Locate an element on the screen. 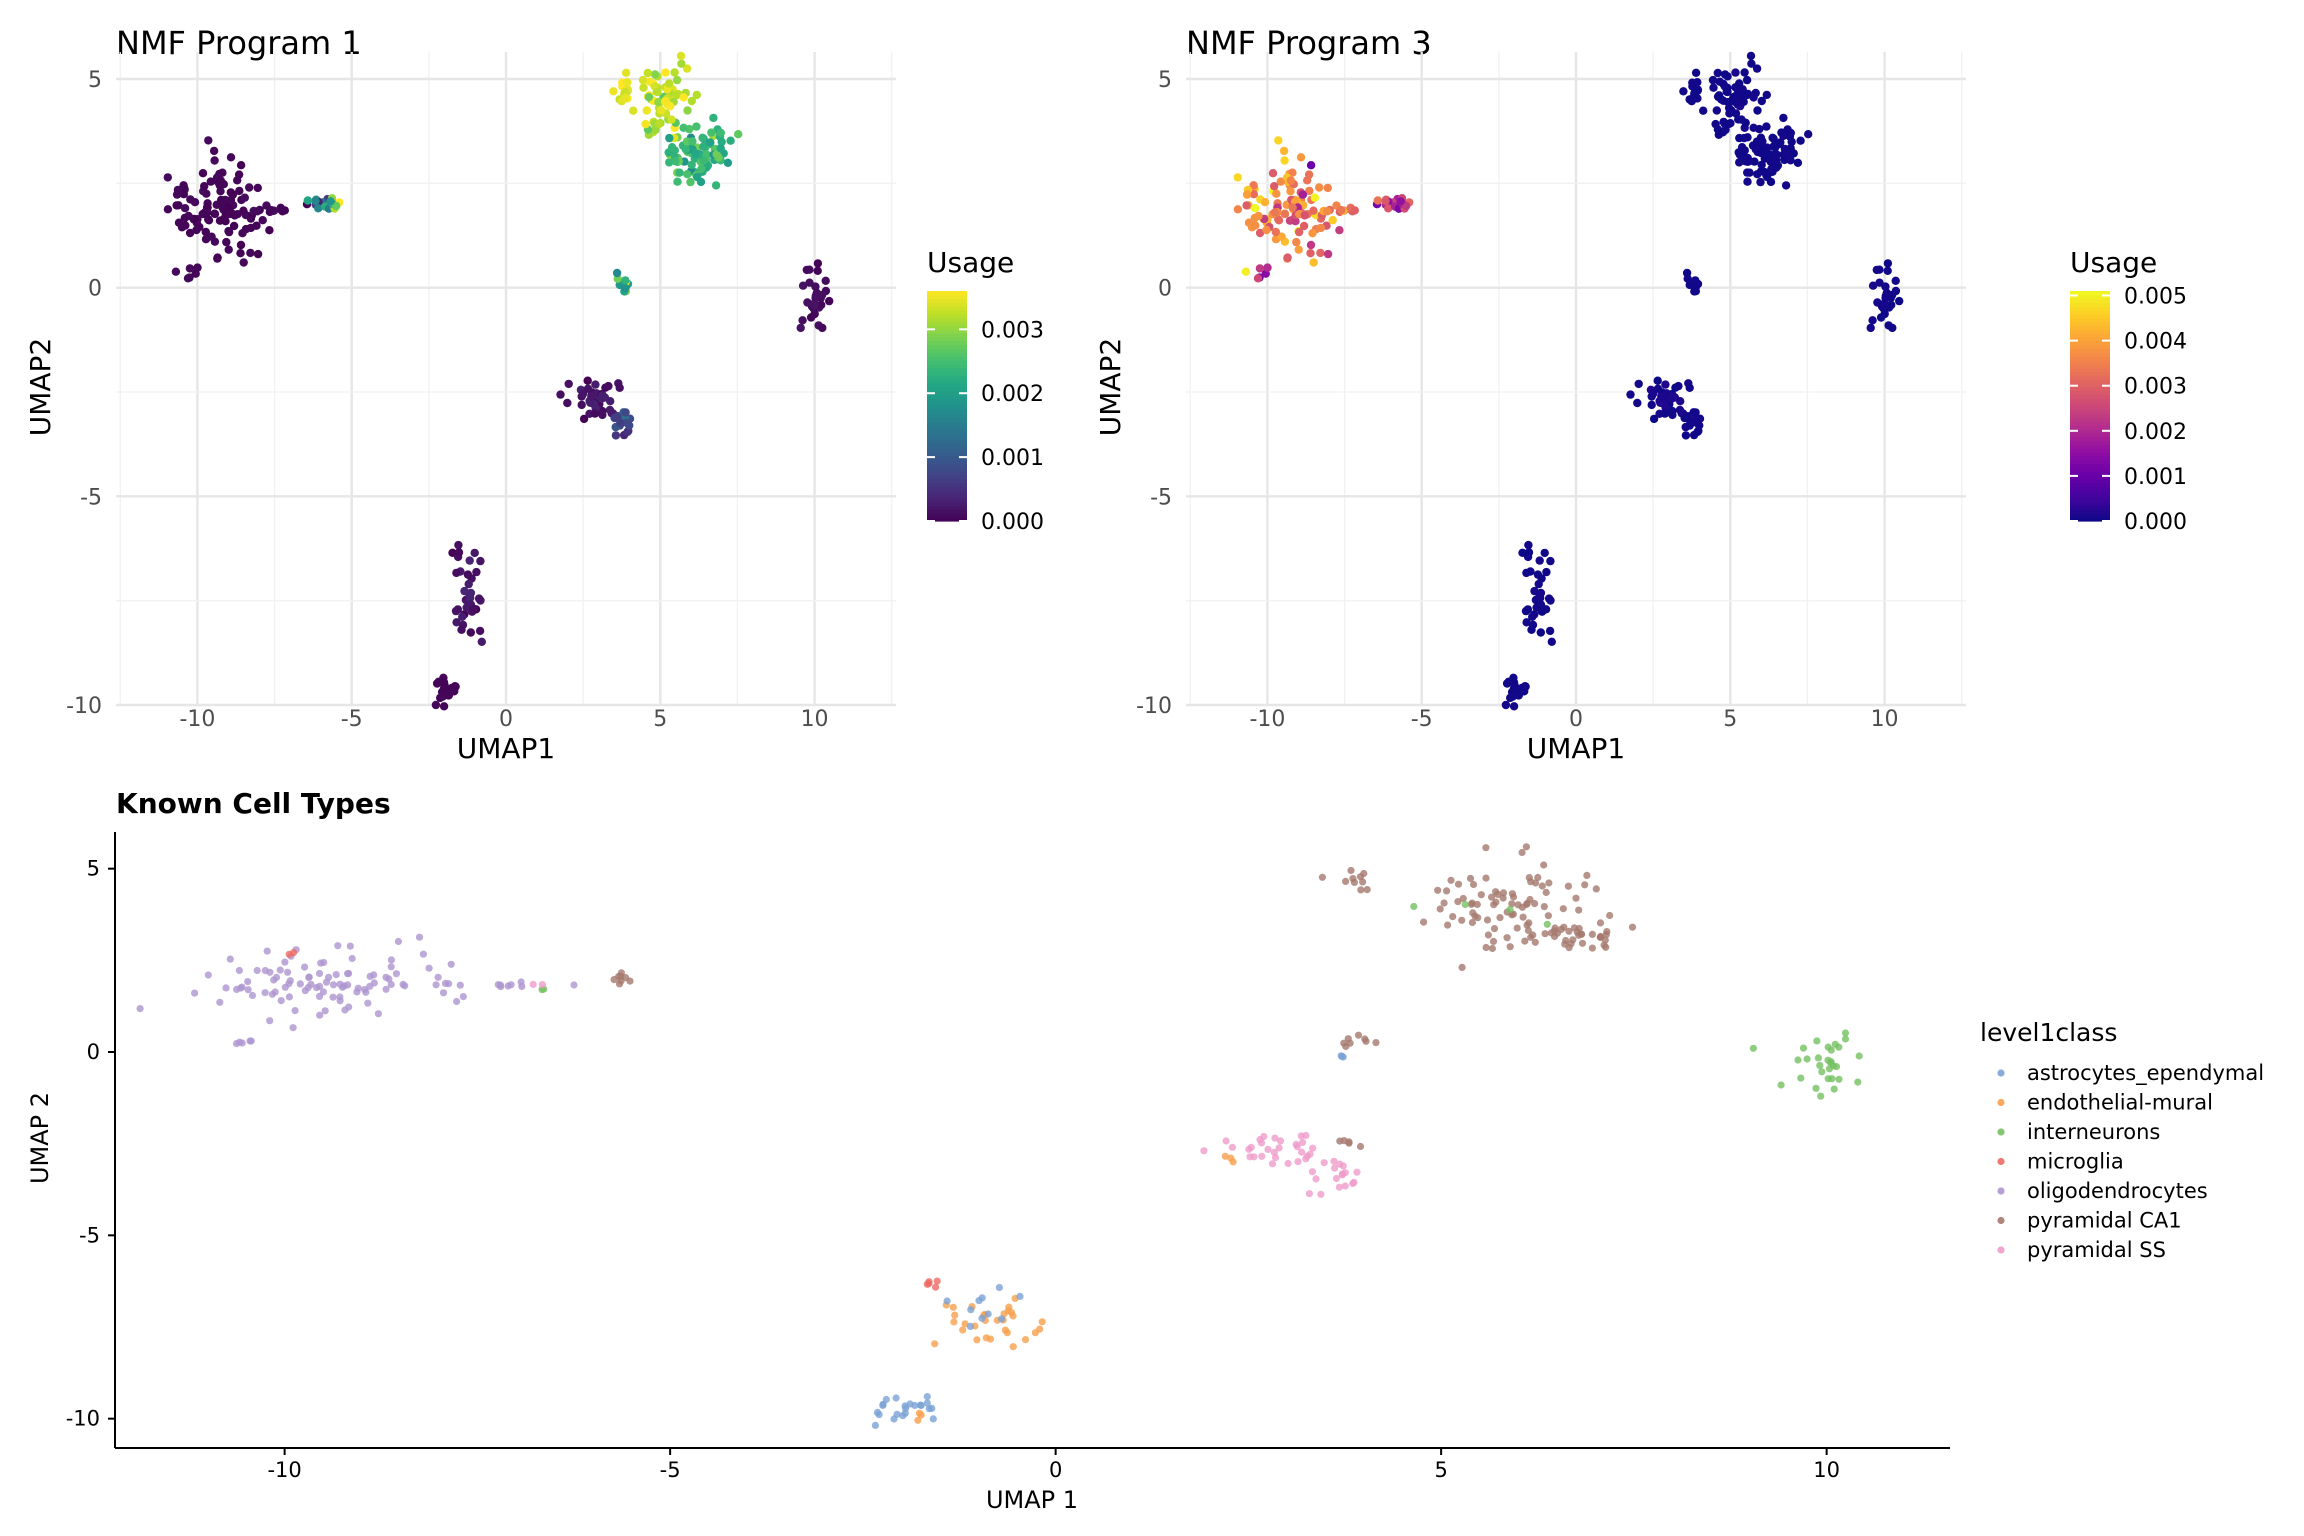 The image size is (2304, 1536). panel-3-y-ticks: -10 -5 0 5 is located at coordinates (90, 1144).